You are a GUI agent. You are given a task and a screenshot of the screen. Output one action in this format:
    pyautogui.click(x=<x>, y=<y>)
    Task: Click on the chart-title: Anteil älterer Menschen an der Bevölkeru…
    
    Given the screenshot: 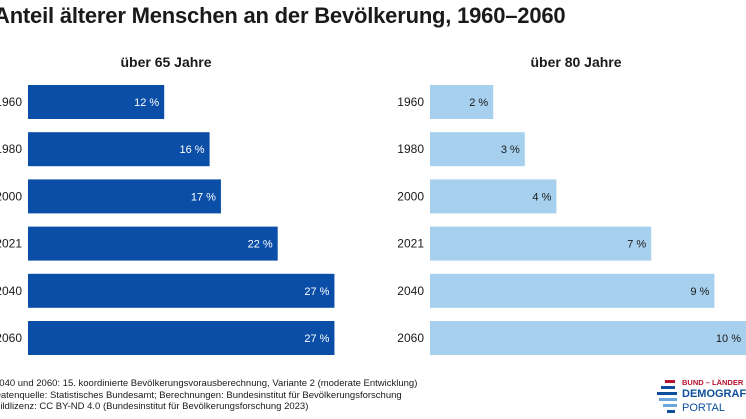 What is the action you would take?
    pyautogui.click(x=283, y=15)
    